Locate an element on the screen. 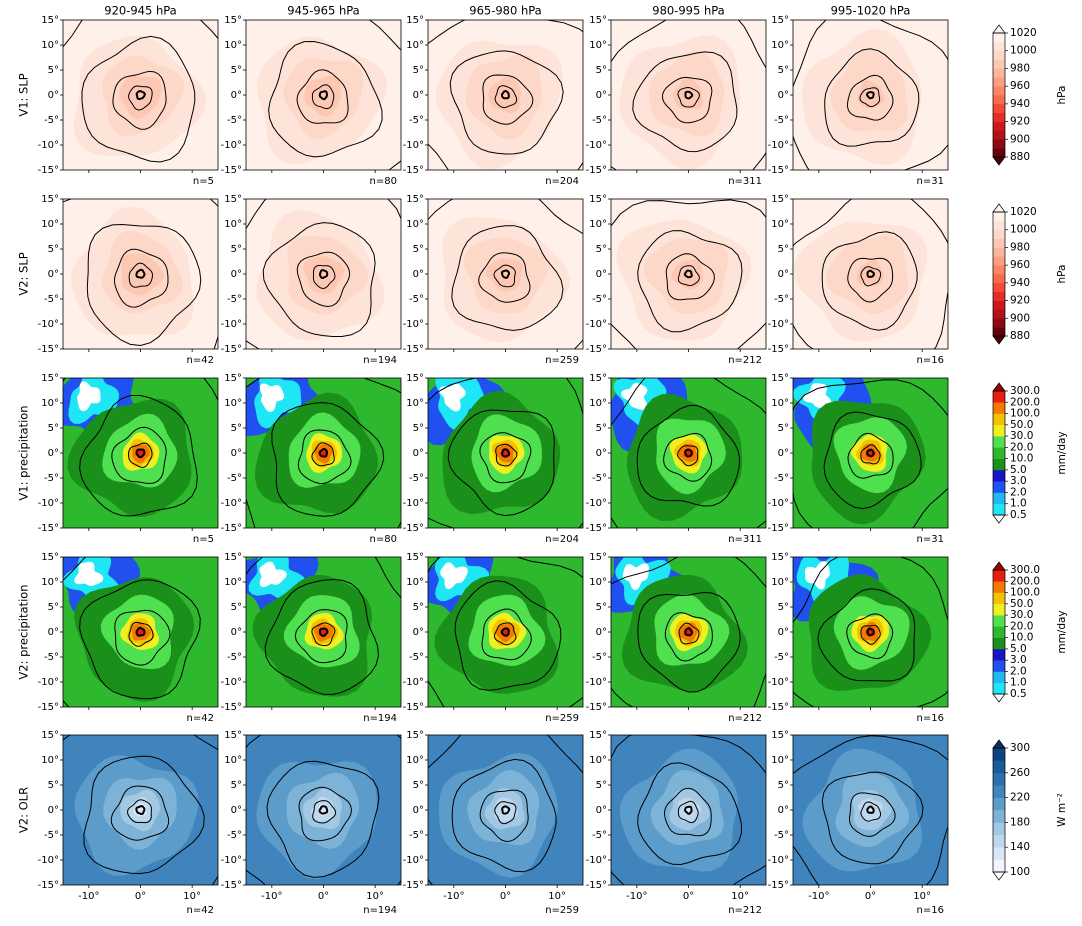 The width and height of the screenshot is (1082, 926). colorbar-tick-label: 960 is located at coordinates (1020, 86).